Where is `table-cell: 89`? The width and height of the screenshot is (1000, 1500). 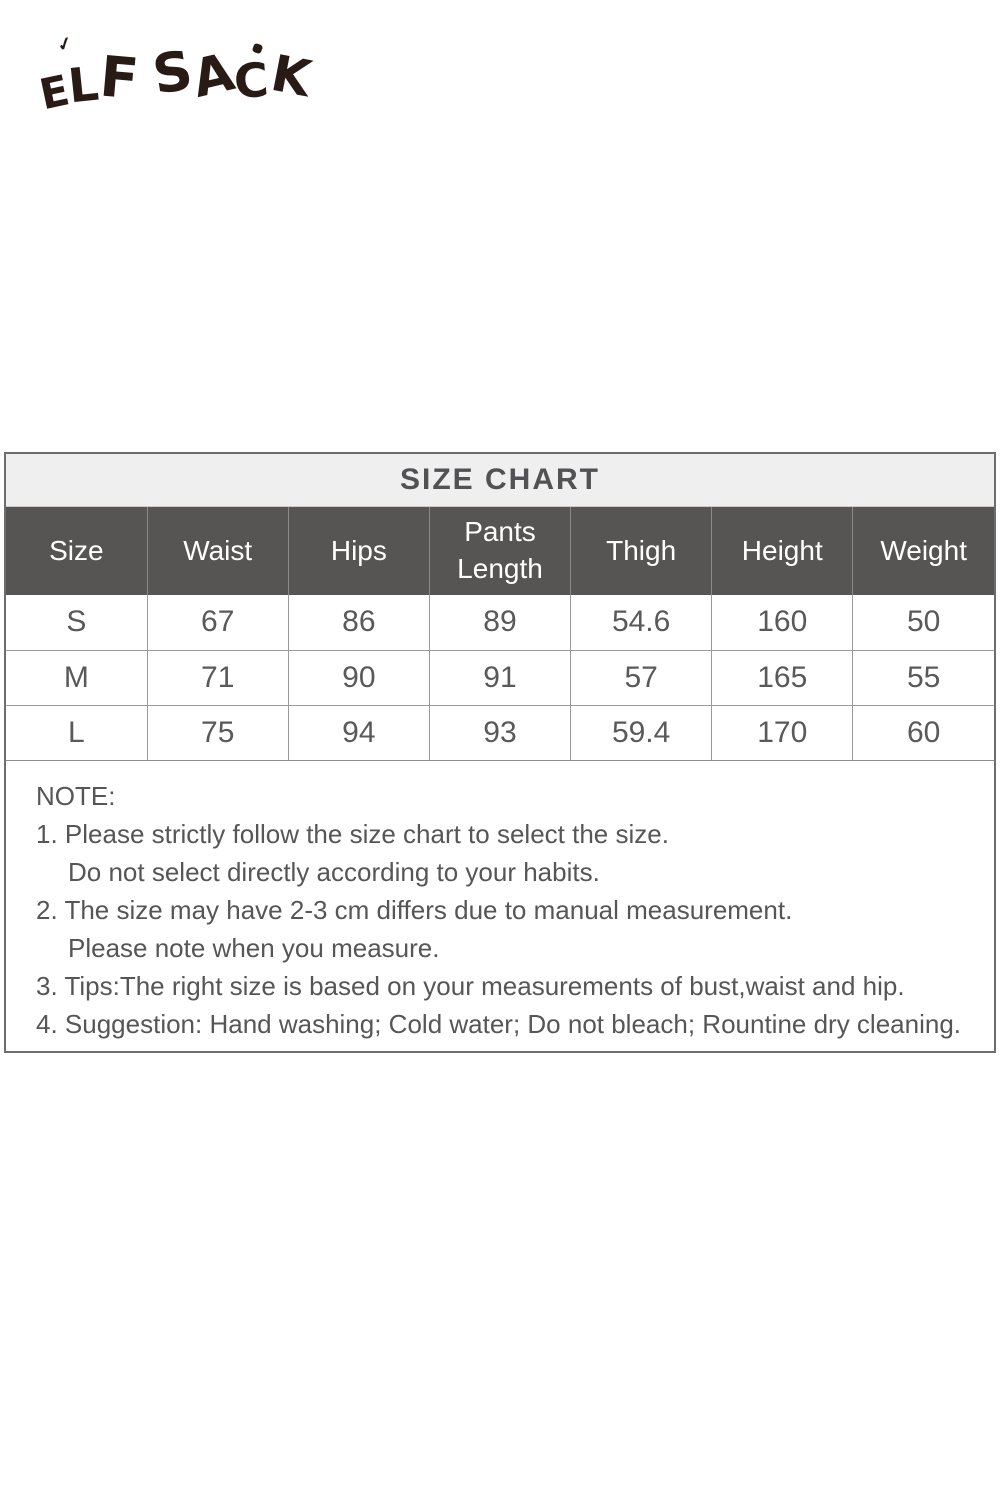 table-cell: 89 is located at coordinates (499, 622).